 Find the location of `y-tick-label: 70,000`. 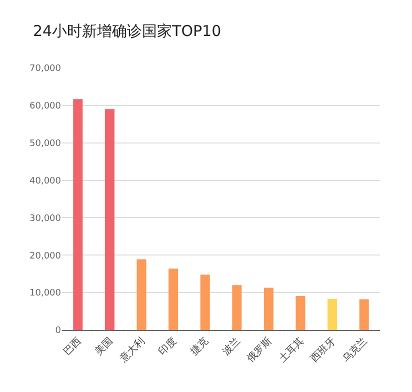

y-tick-label: 70,000 is located at coordinates (46, 69).